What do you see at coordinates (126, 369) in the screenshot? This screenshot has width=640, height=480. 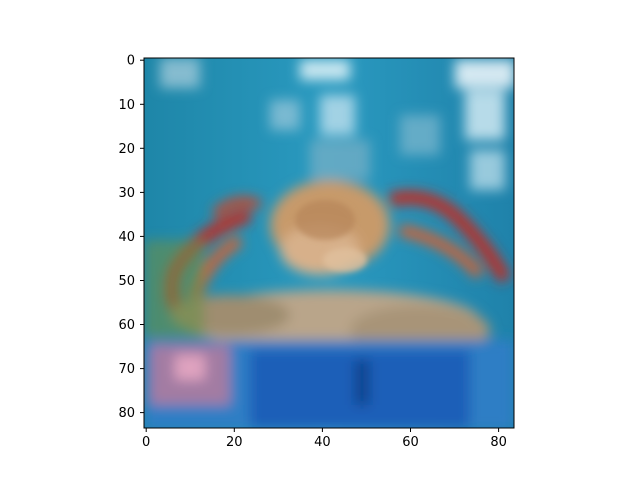 I see `y-tick-label: 70` at bounding box center [126, 369].